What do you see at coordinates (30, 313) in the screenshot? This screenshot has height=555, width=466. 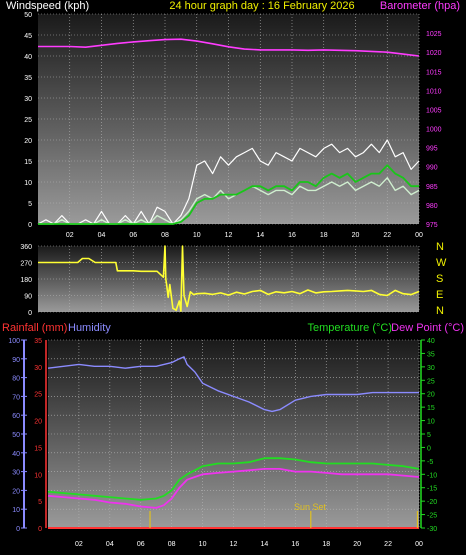 I see `direction-y-tick: 0` at bounding box center [30, 313].